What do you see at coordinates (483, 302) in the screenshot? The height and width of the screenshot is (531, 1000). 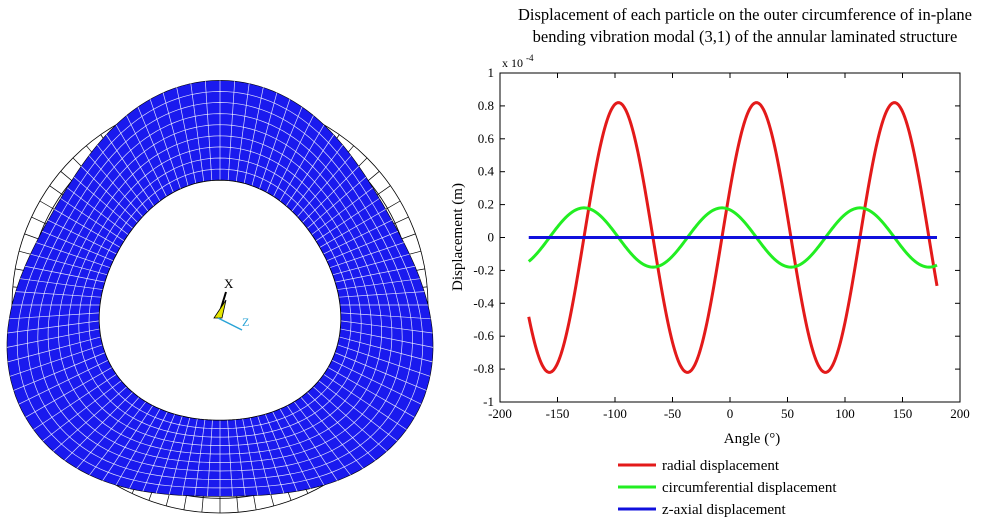 I see `y-tick-label: -0.4` at bounding box center [483, 302].